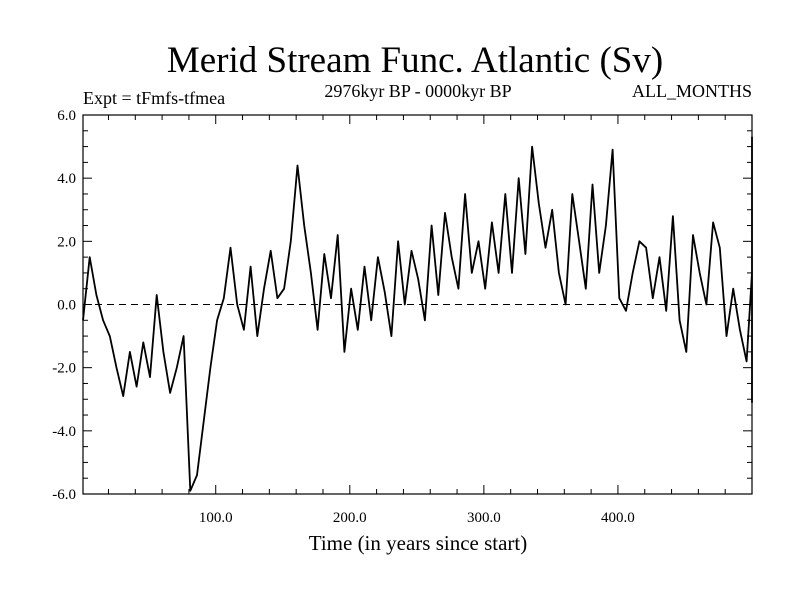 The image size is (800, 600). I want to click on x-tick-label: 200.0, so click(350, 518).